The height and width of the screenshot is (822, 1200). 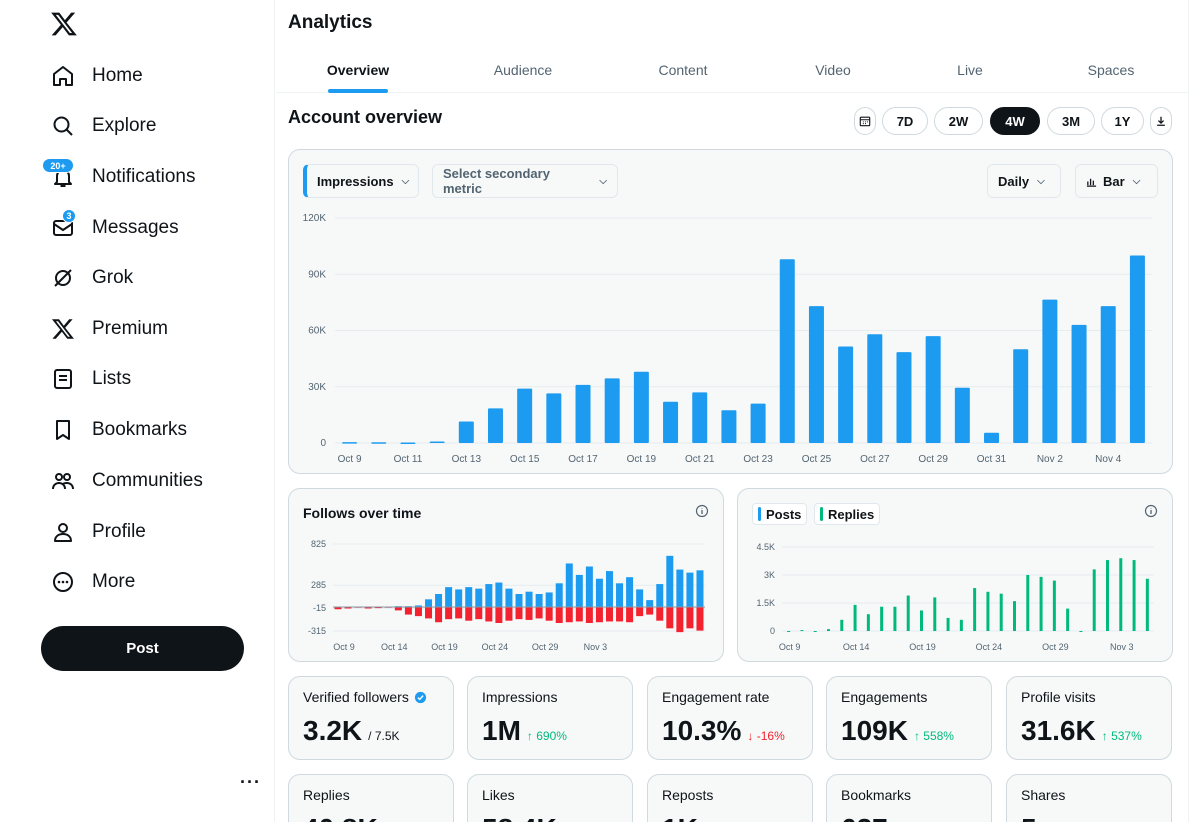 What do you see at coordinates (394, 647) in the screenshot?
I see `x-tick-label: Oct 14` at bounding box center [394, 647].